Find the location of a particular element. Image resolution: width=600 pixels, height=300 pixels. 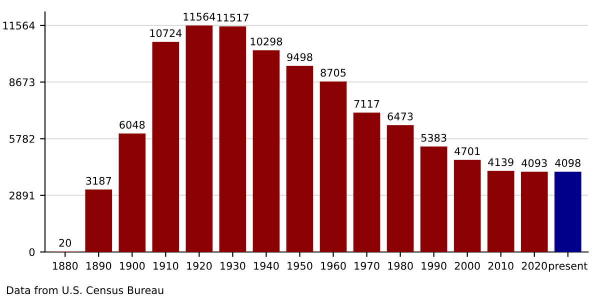

x-tick-label: 2000 is located at coordinates (467, 266).